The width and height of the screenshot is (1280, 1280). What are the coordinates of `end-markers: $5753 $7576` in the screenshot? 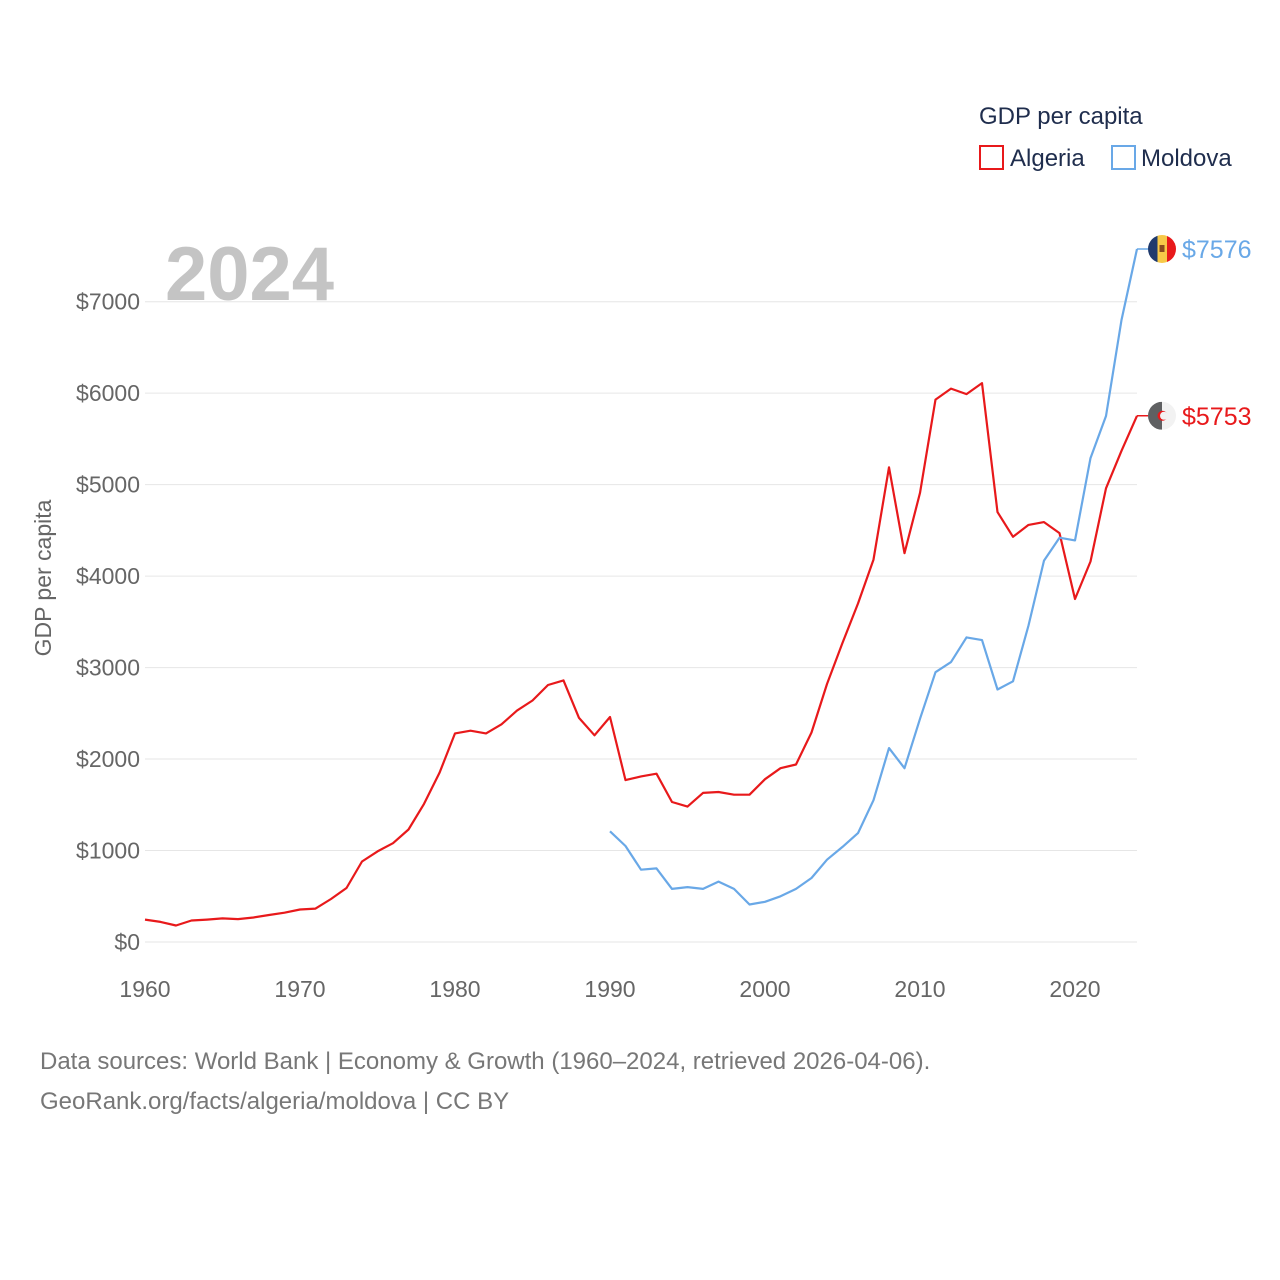 It's located at (1194, 333).